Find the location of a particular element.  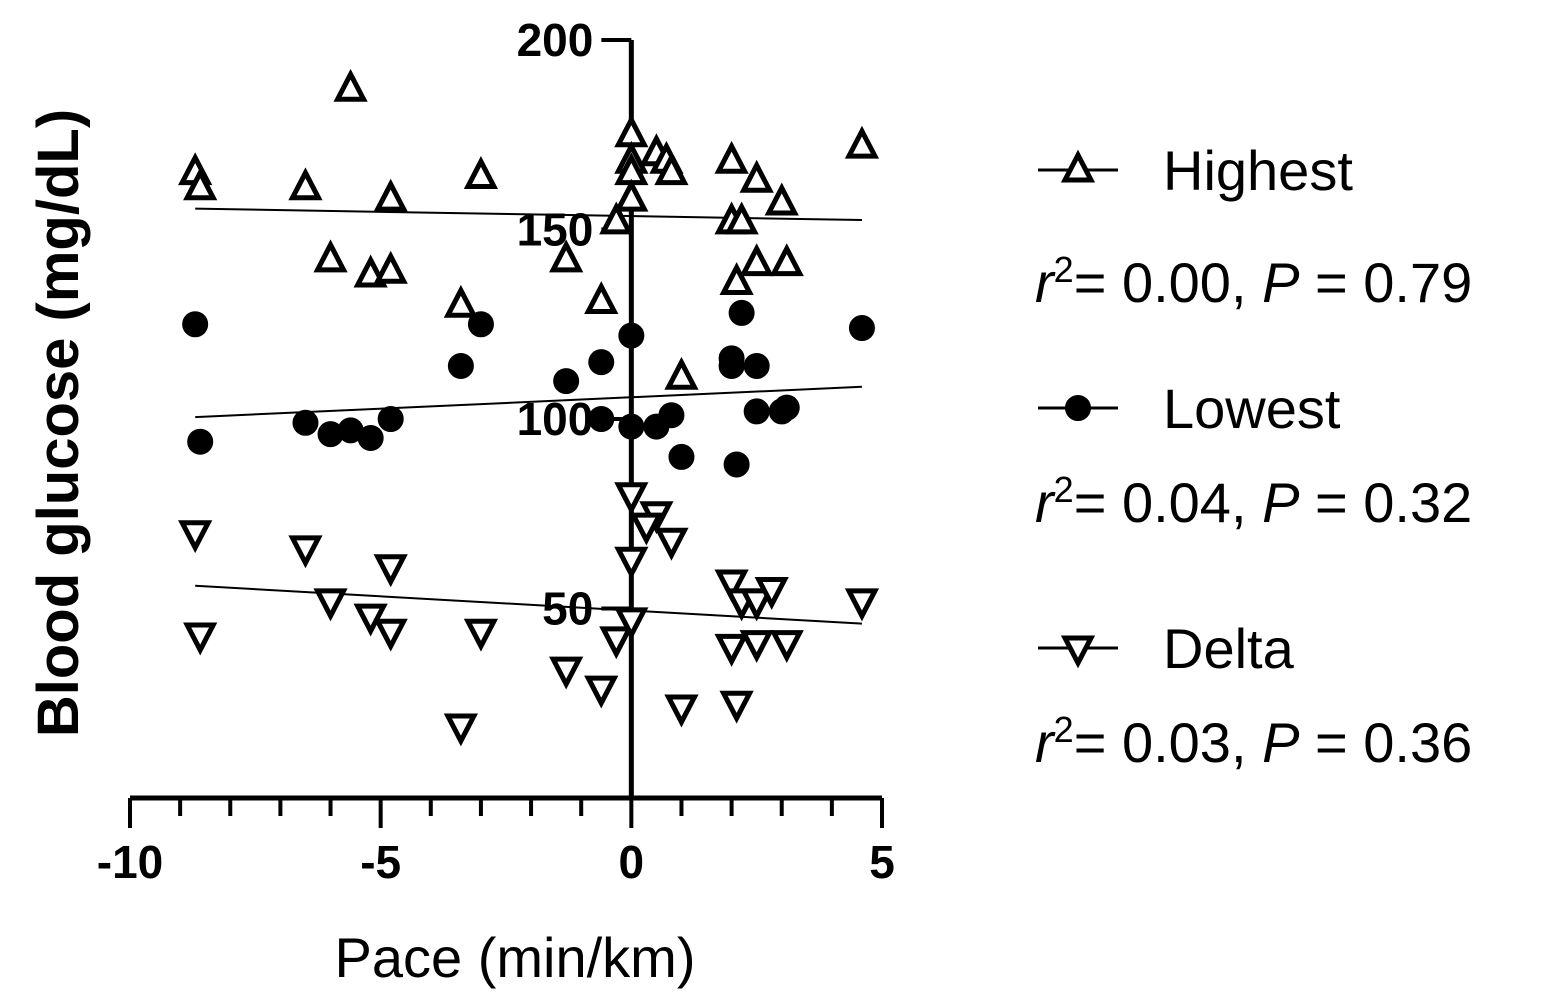

highest-fit-line is located at coordinates (528, 214).